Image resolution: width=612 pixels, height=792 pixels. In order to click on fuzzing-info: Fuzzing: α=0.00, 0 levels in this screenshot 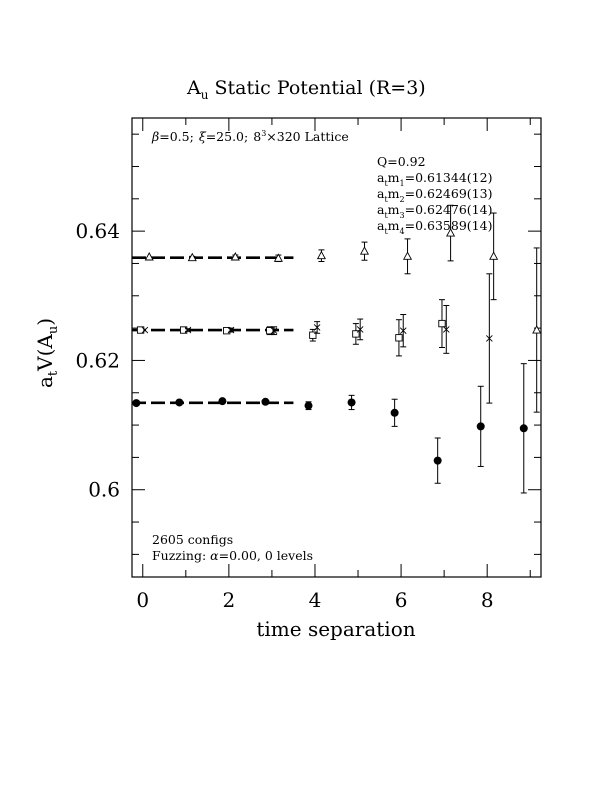, I will do `click(232, 555)`.